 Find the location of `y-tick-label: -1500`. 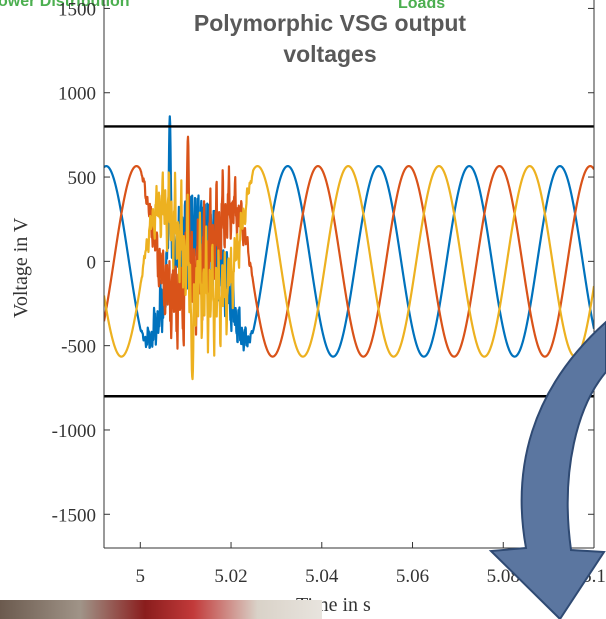

y-tick-label: -1500 is located at coordinates (74, 515).